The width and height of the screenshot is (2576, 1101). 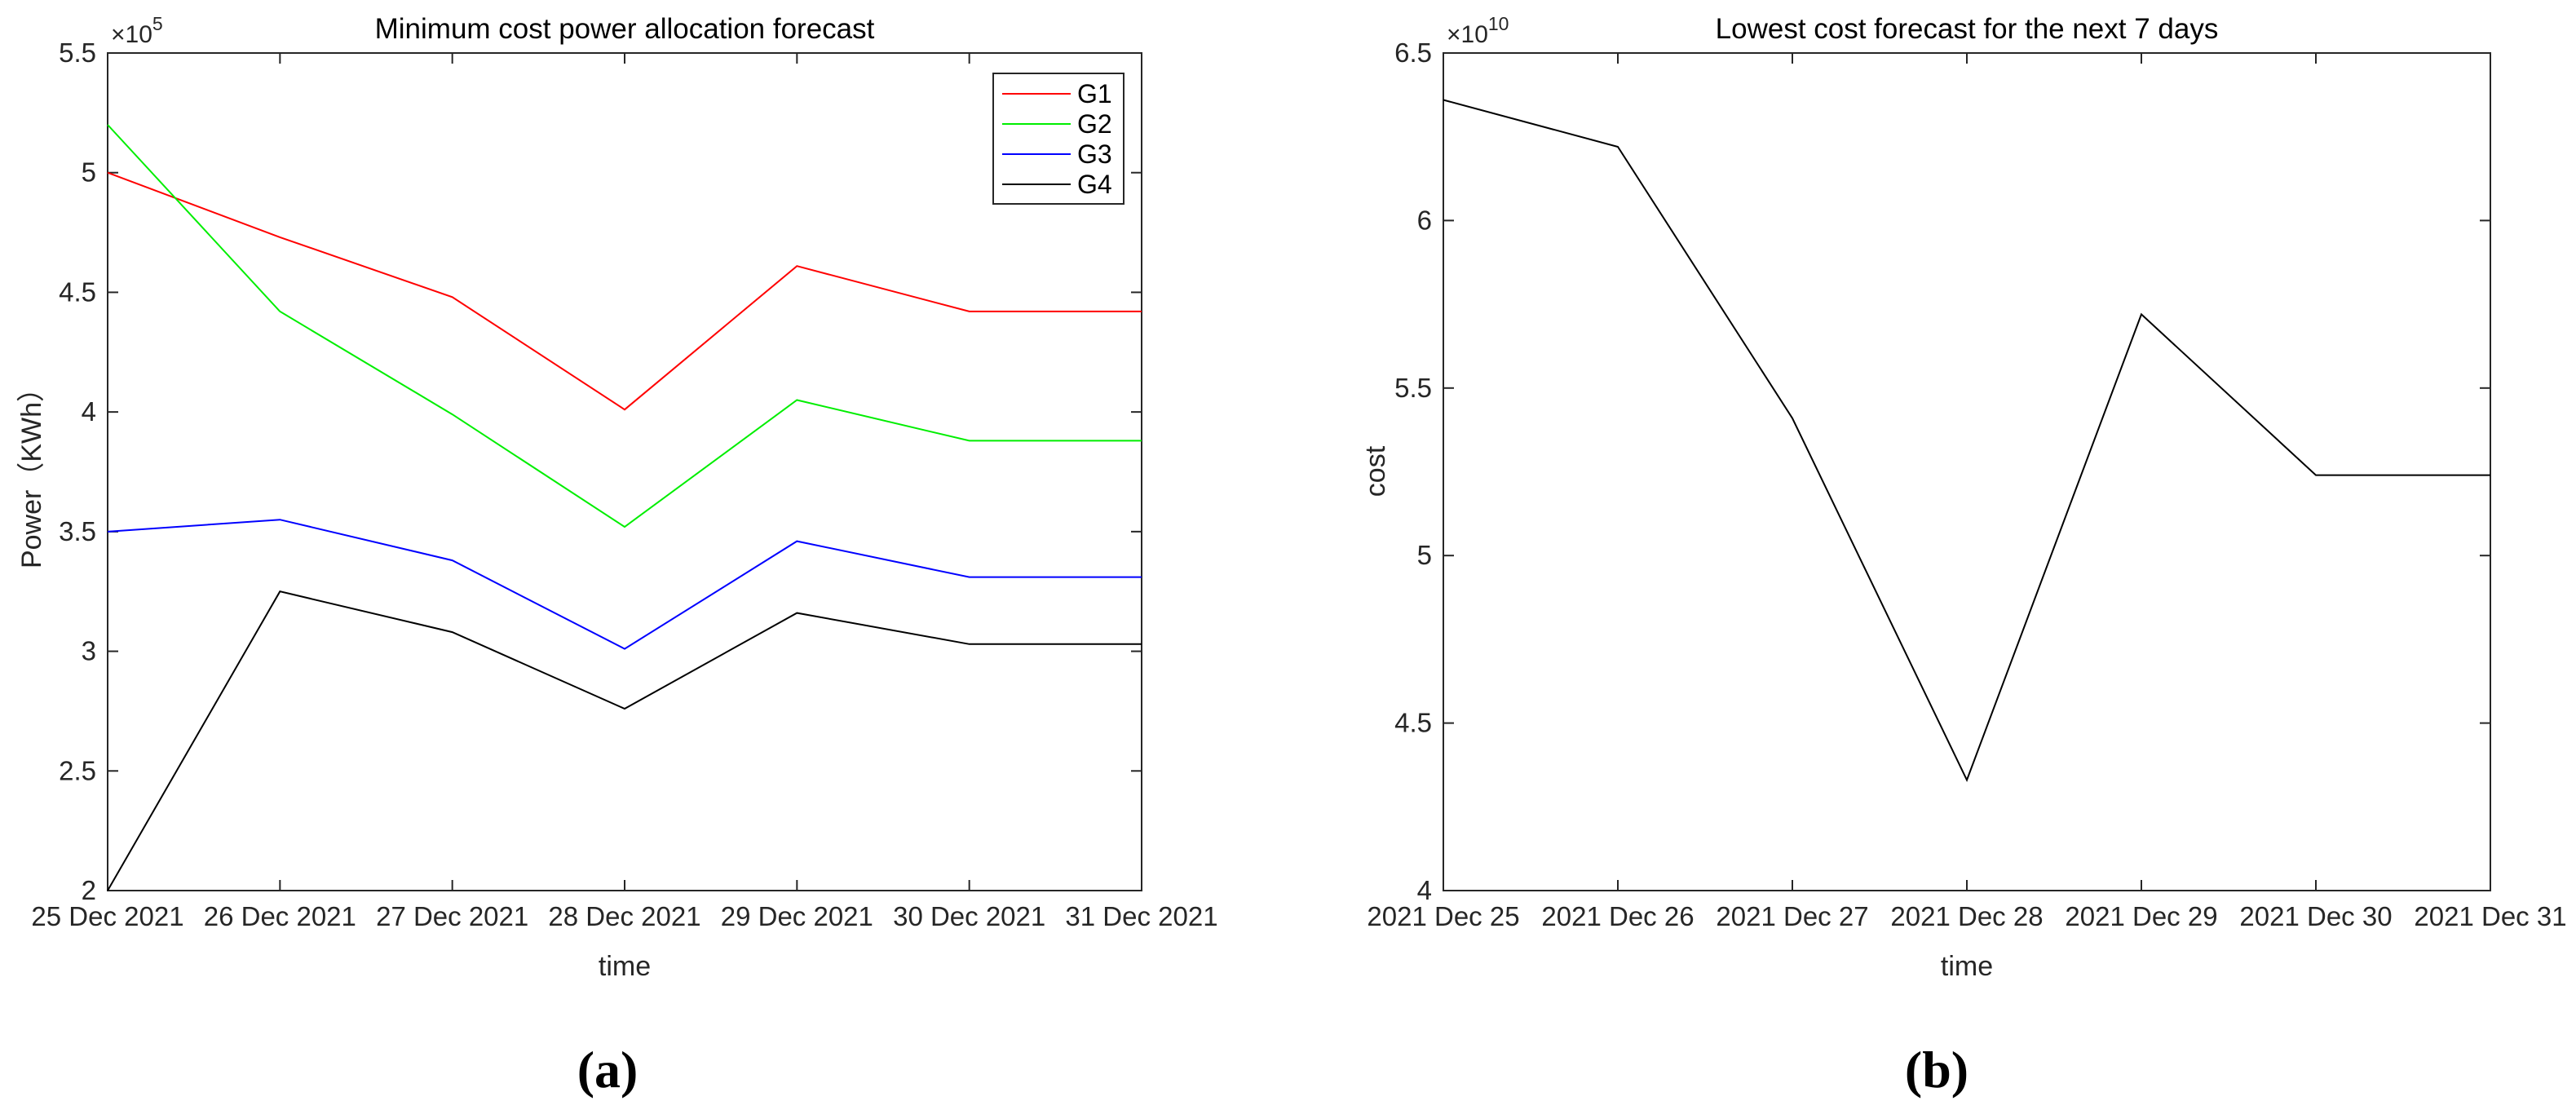 I want to click on y-tick-label: 6, so click(x=1424, y=220).